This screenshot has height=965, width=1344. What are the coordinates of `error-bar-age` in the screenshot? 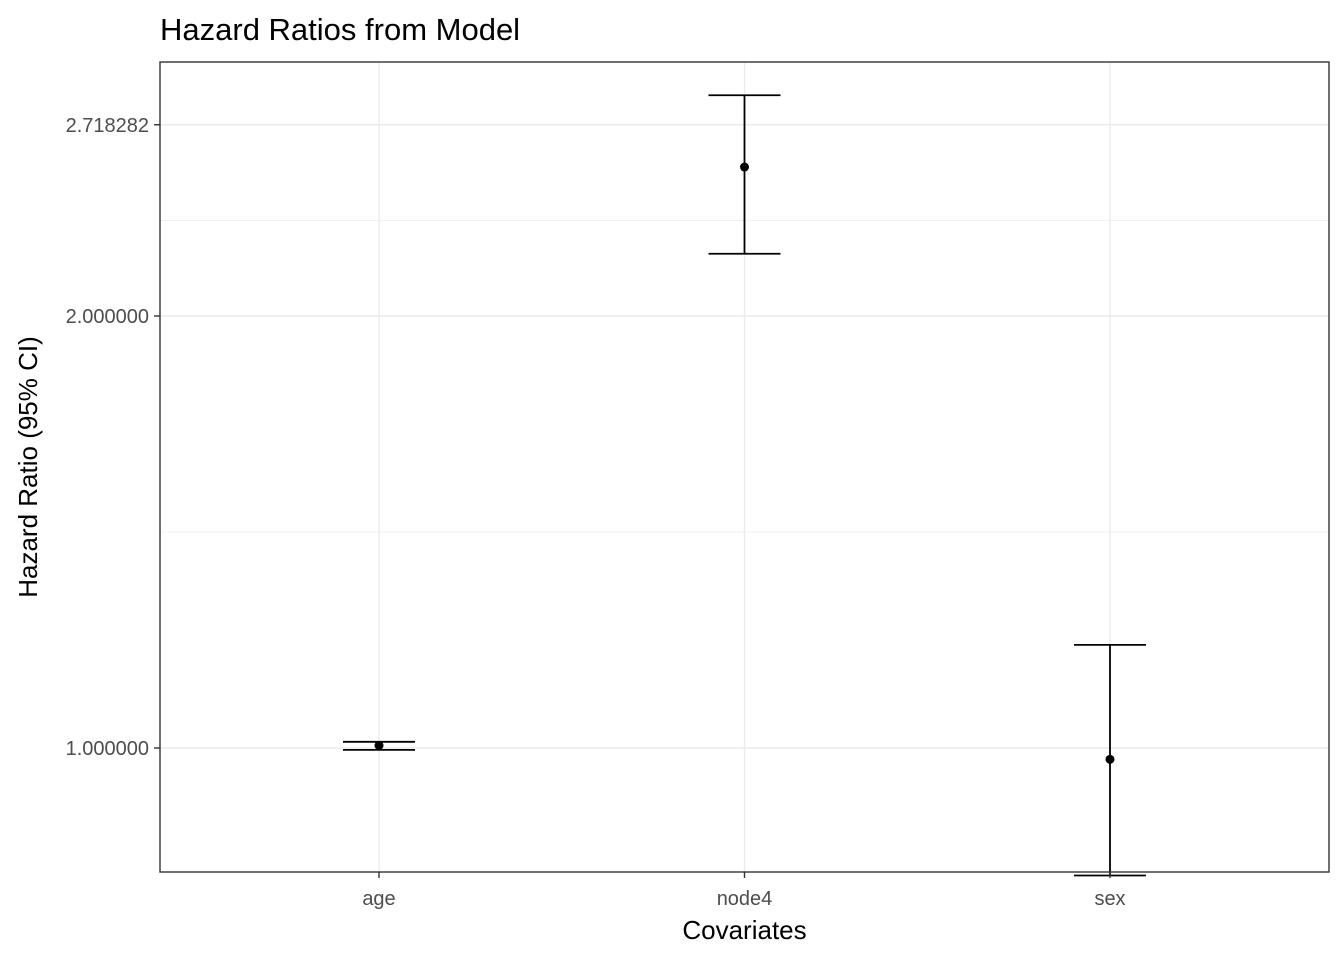 It's located at (379, 745).